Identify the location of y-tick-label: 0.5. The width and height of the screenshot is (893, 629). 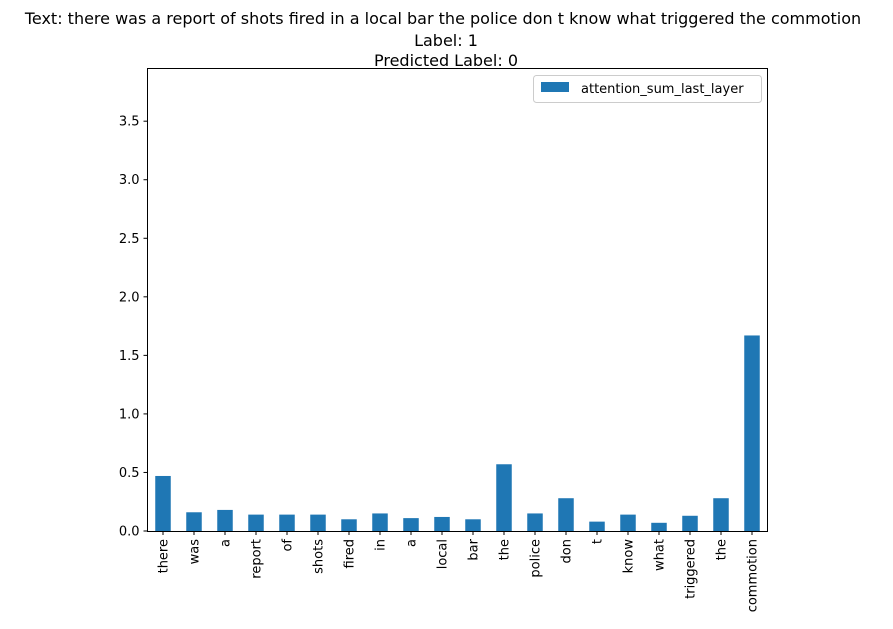
(129, 473).